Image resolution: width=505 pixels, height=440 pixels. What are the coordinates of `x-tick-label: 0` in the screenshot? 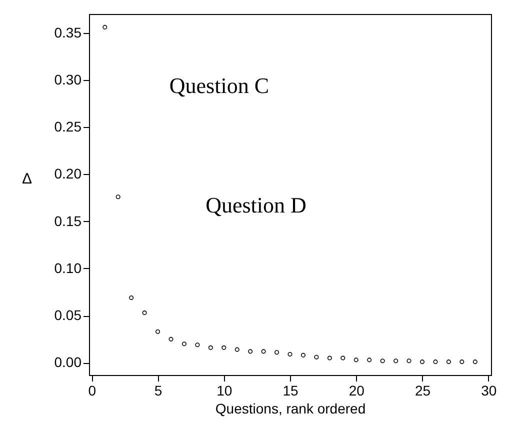 It's located at (92, 390).